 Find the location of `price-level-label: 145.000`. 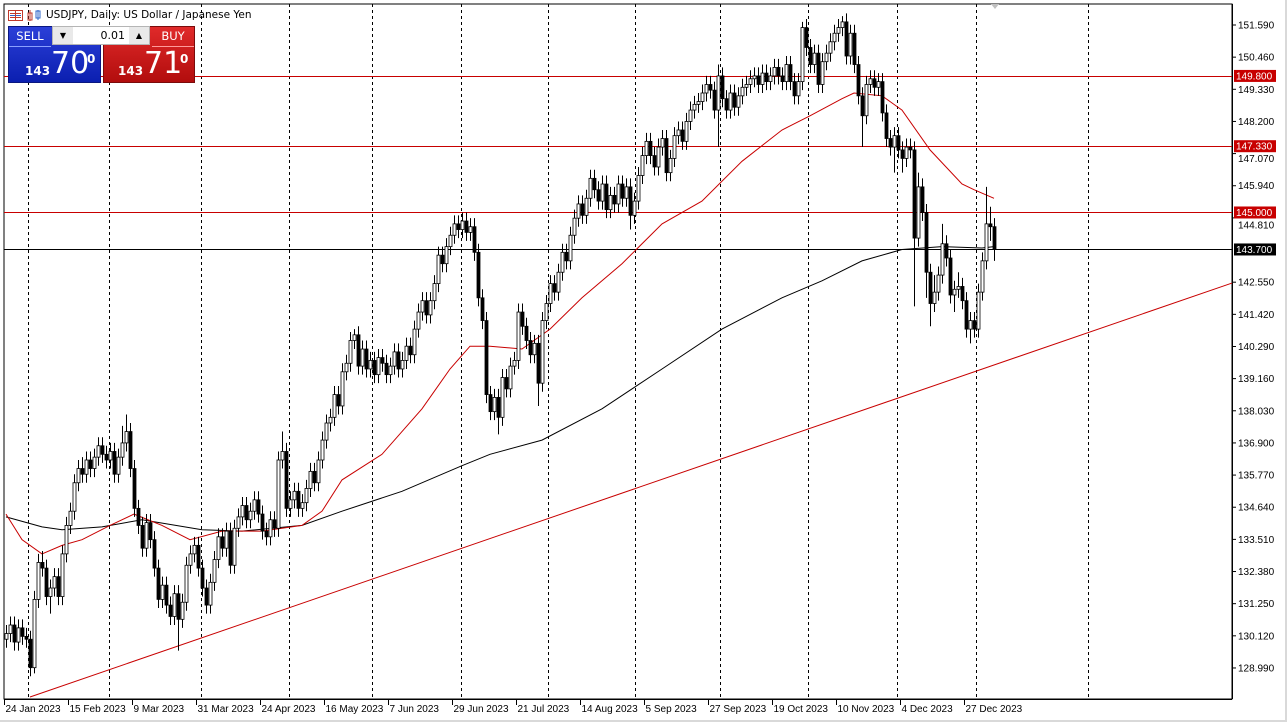

price-level-label: 145.000 is located at coordinates (1254, 213).